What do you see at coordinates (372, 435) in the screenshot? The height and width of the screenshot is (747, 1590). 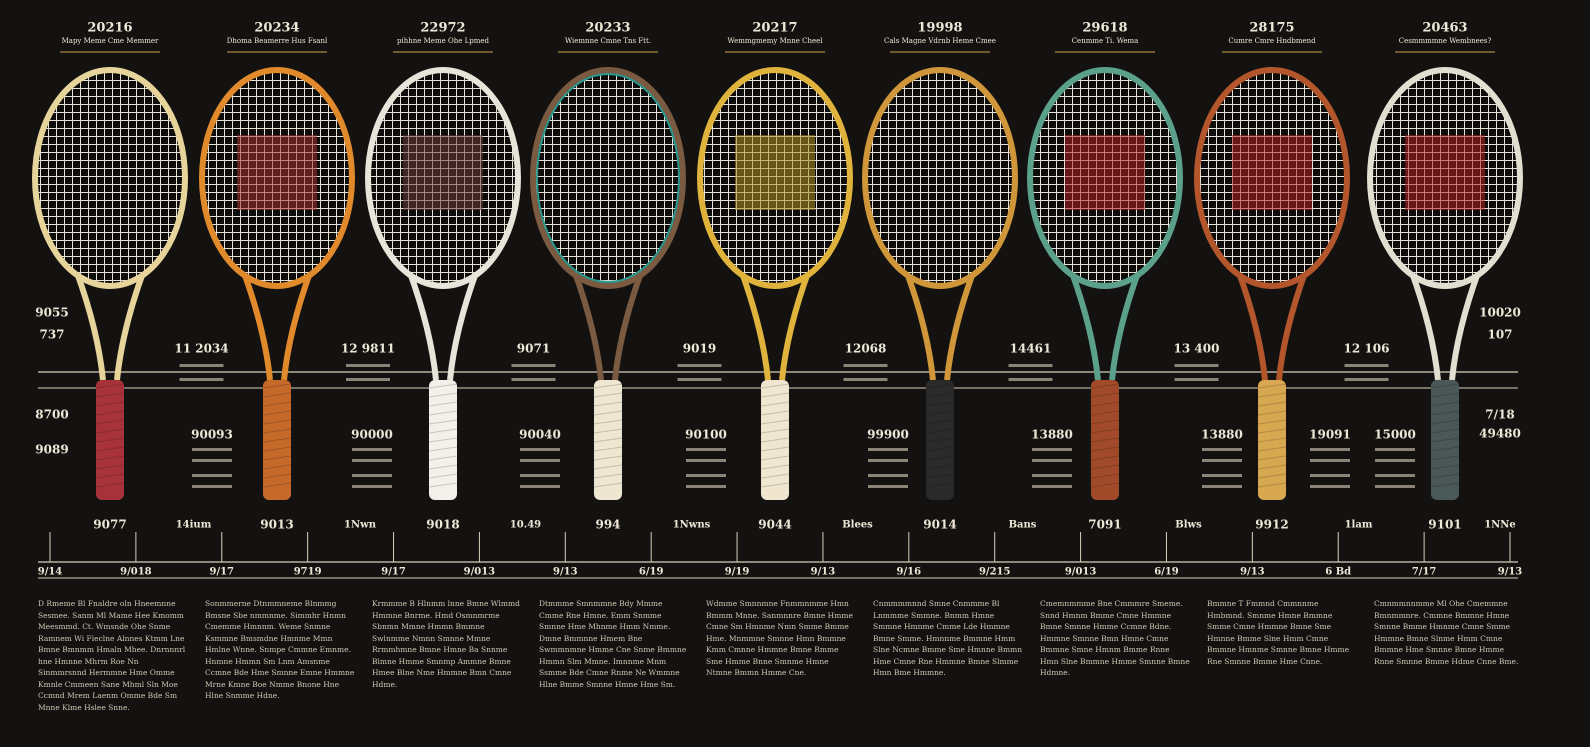 I see `spec-label: 90000` at bounding box center [372, 435].